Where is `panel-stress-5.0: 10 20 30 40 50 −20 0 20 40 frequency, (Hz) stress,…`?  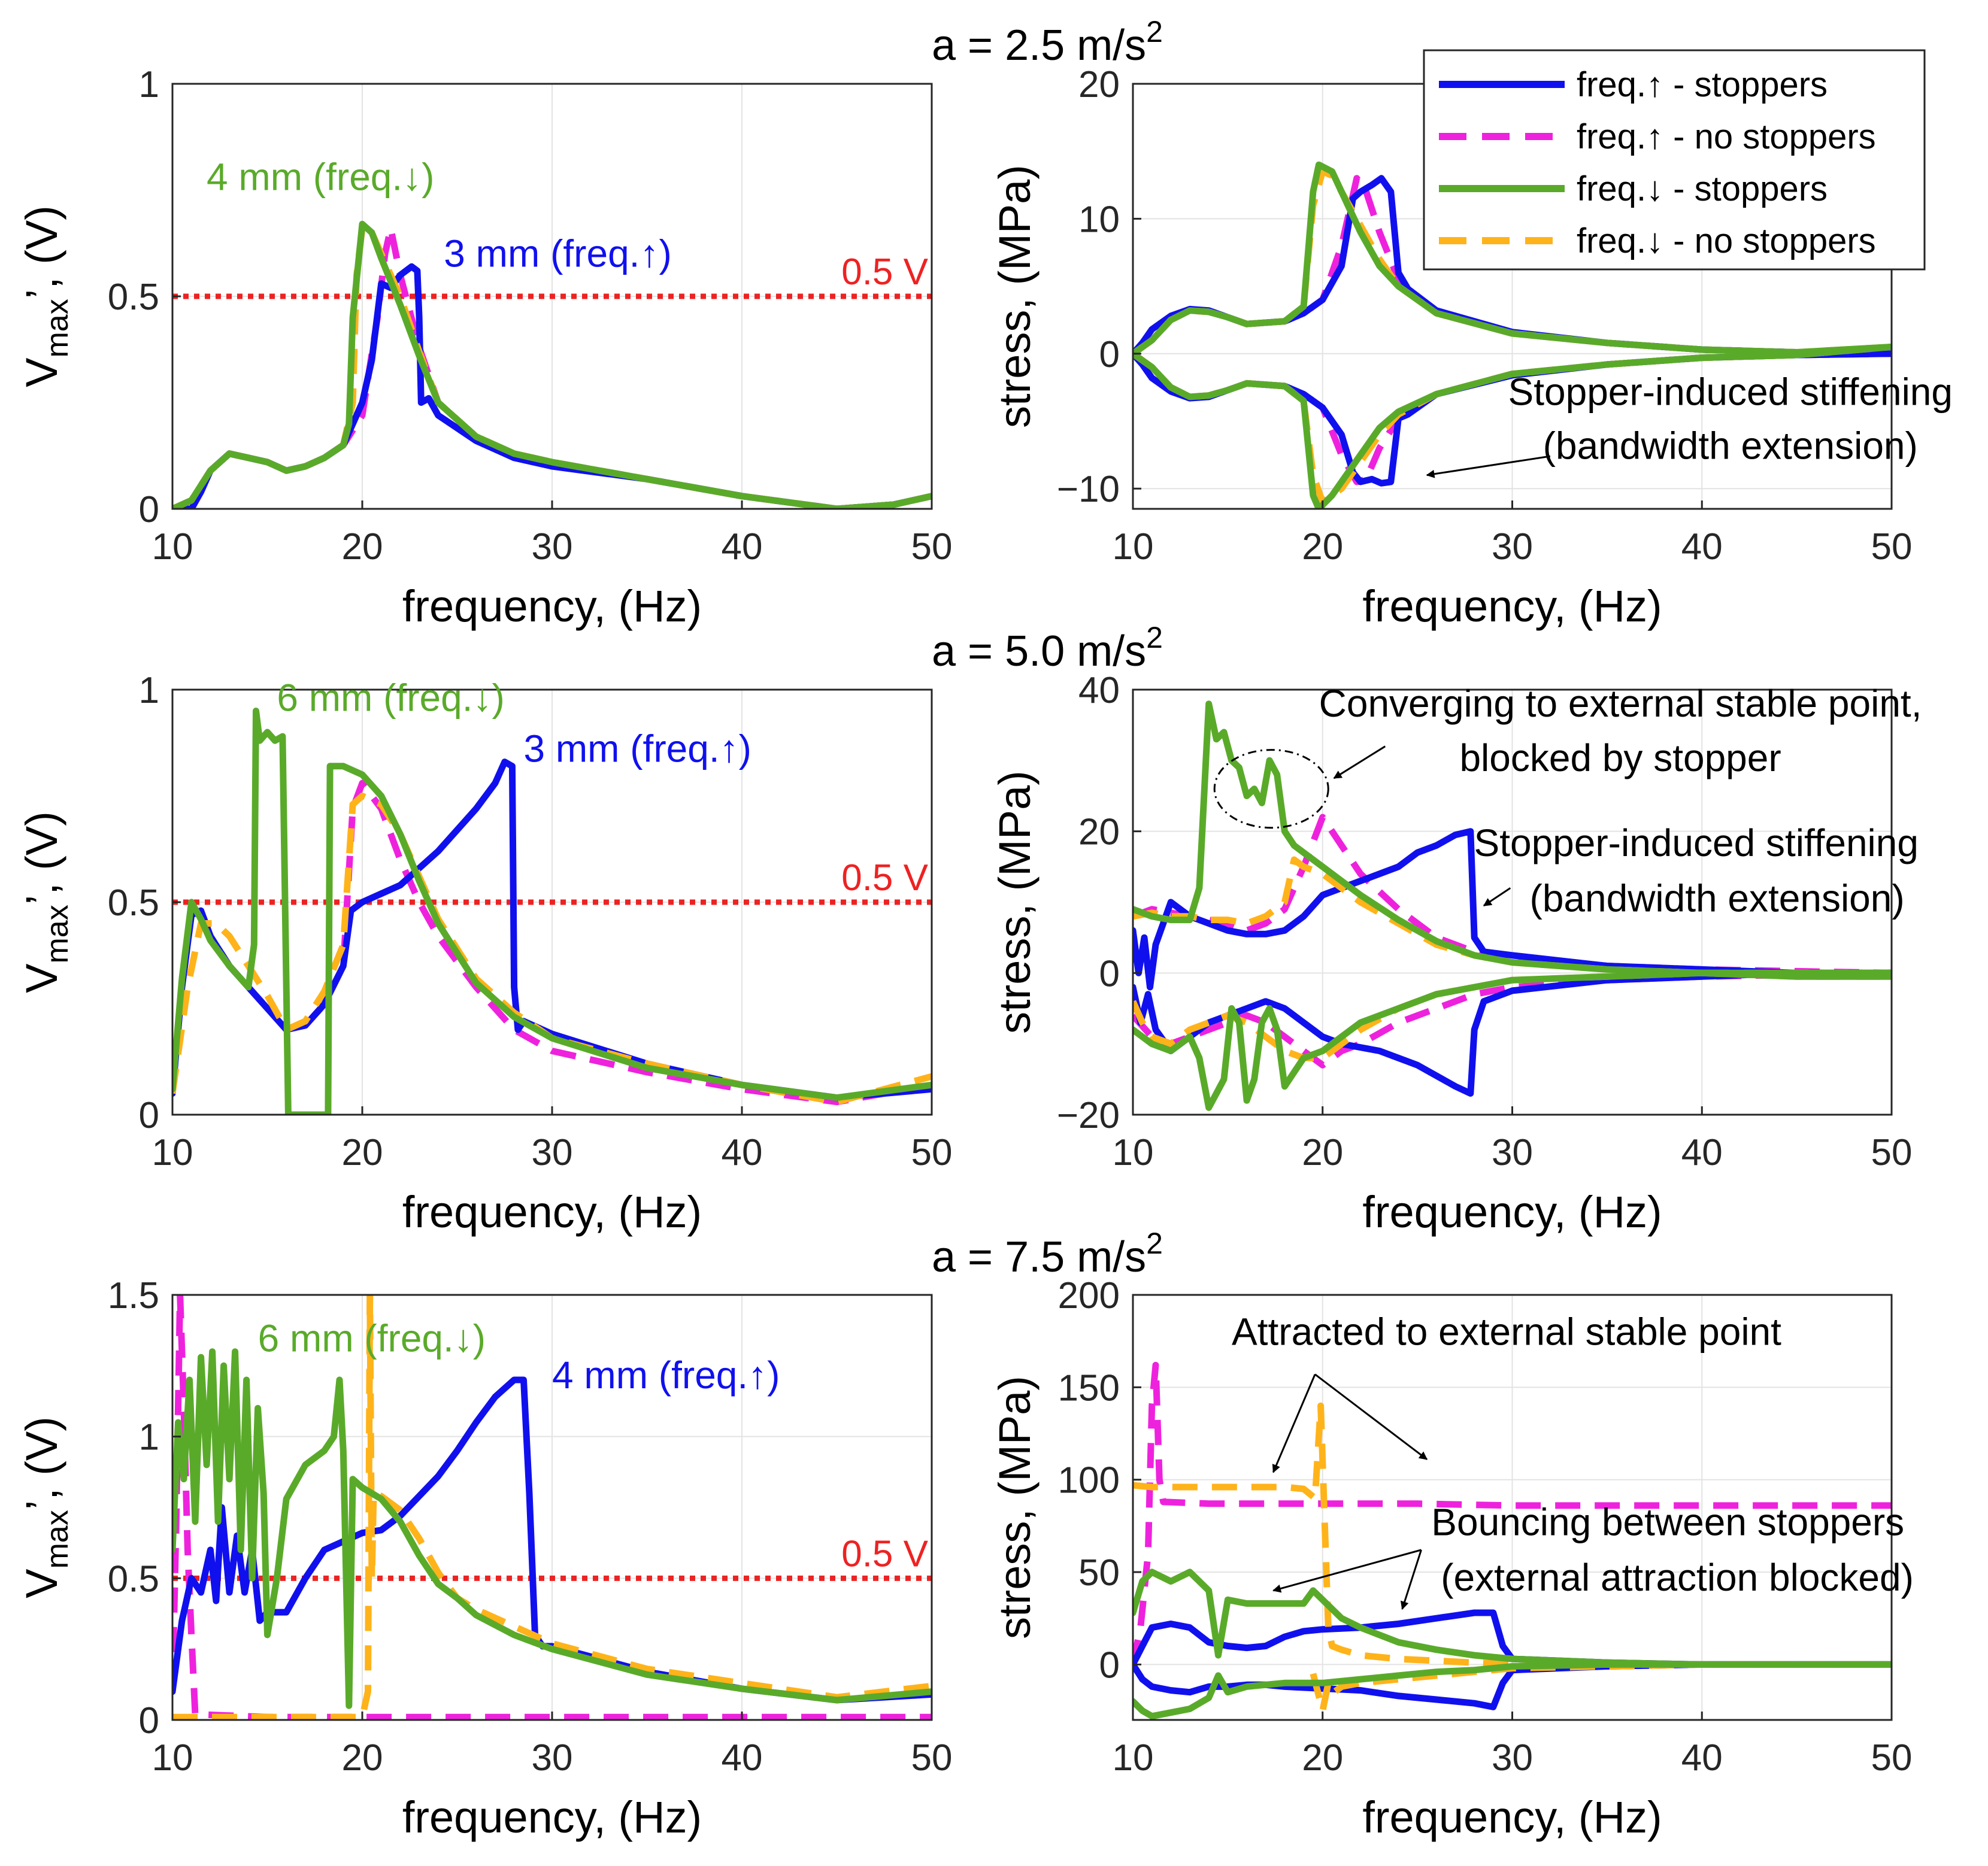
panel-stress-5.0: 10 20 30 40 50 −20 0 20 40 frequency, (Hz) stress,… is located at coordinates (1456, 954).